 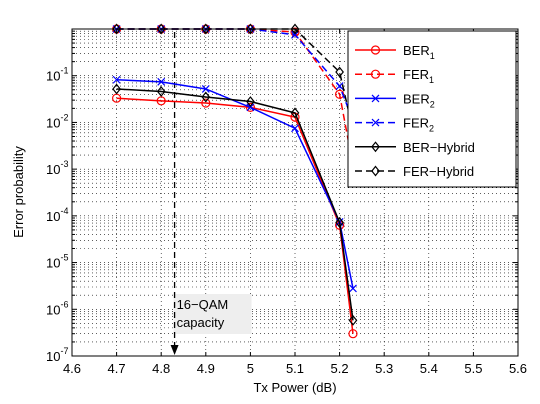 What do you see at coordinates (384, 368) in the screenshot?
I see `x-tick-label: 5.3` at bounding box center [384, 368].